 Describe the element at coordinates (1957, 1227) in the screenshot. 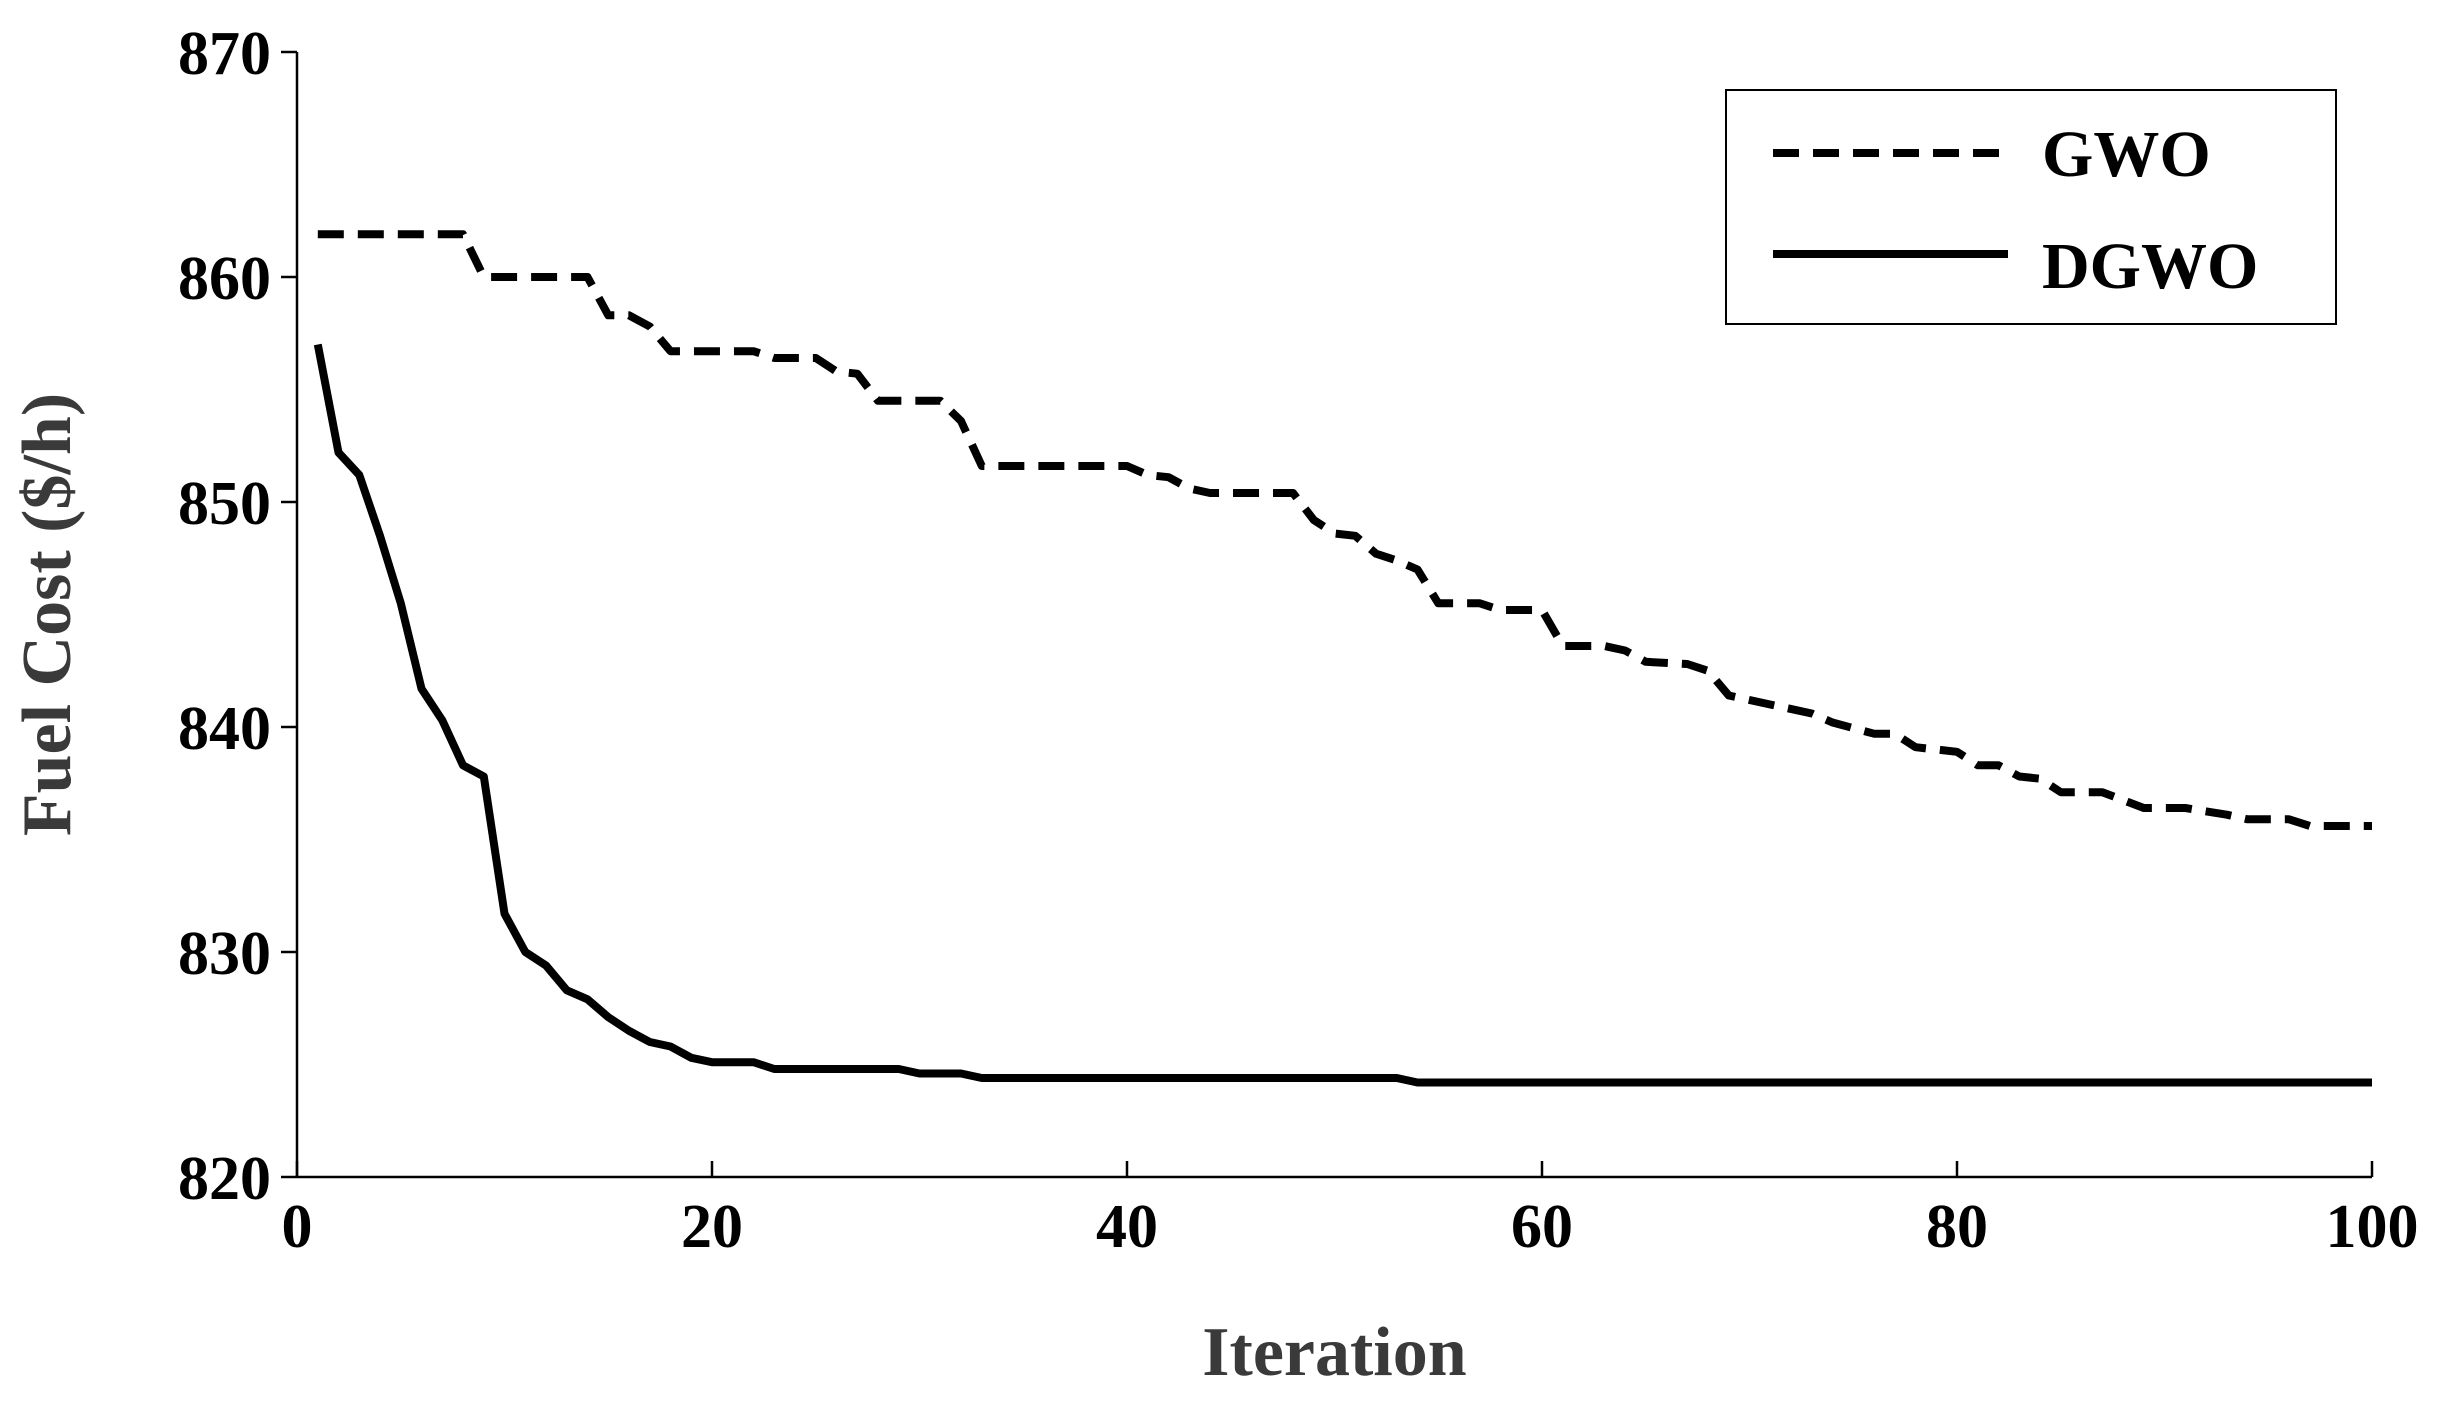

I see `x-tick-label: 80` at that location.